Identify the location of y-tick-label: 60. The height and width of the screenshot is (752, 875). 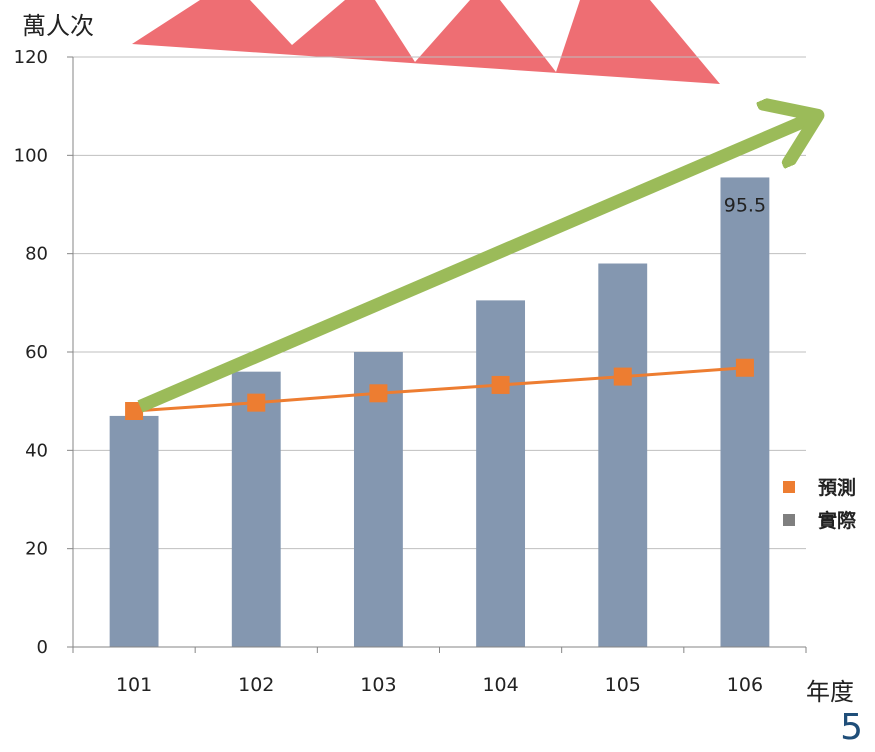
(36, 352).